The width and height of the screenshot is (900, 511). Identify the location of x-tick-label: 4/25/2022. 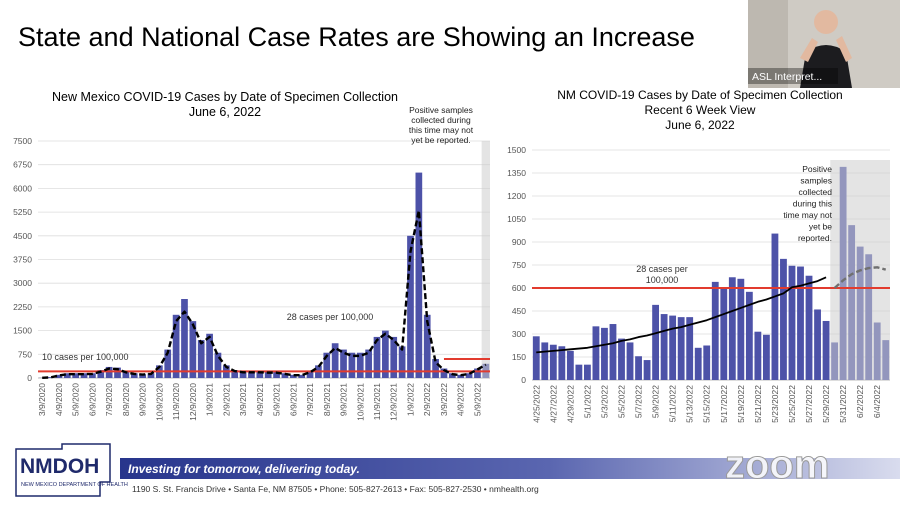
(536, 404).